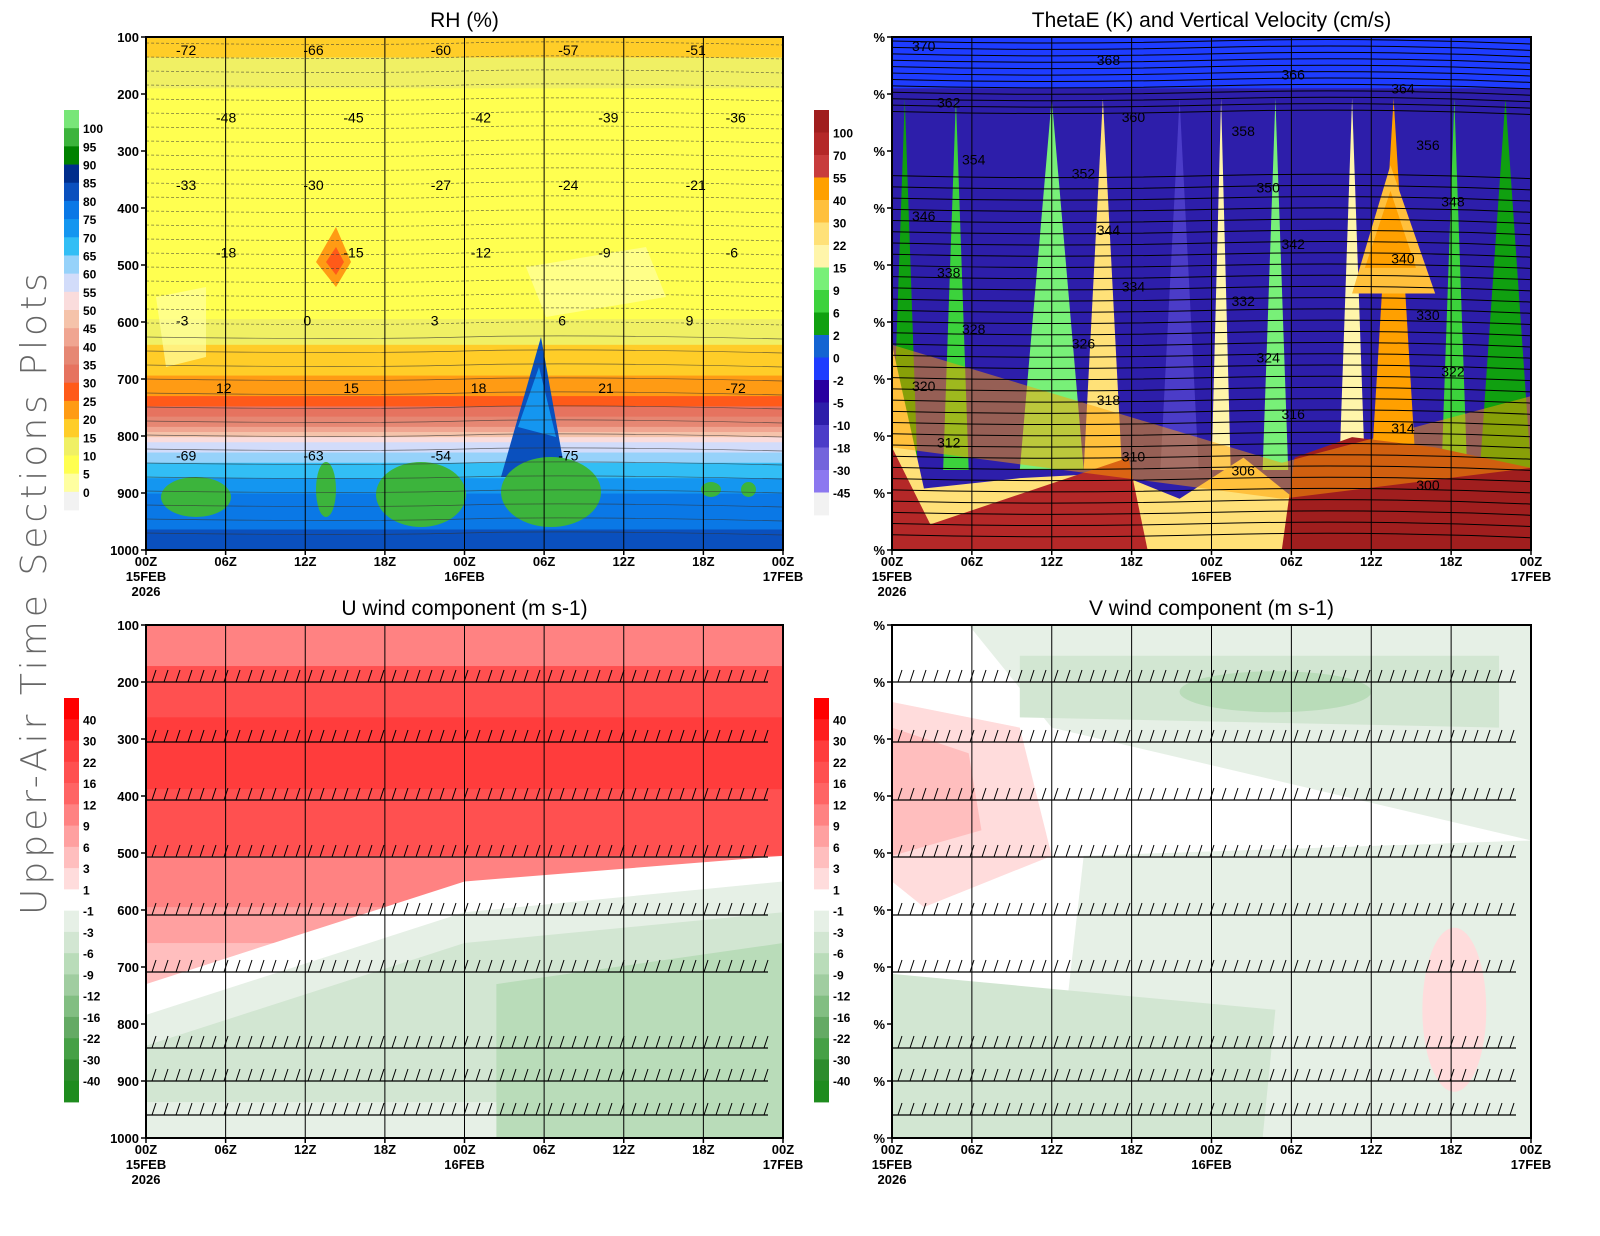  What do you see at coordinates (464, 211) in the screenshot?
I see `isotherm-line` at bounding box center [464, 211].